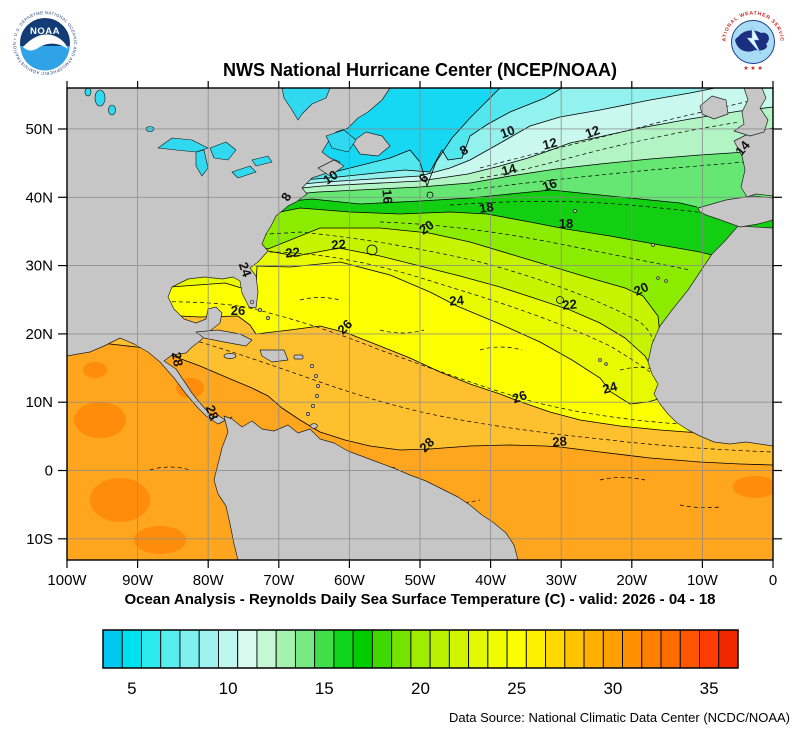  What do you see at coordinates (39, 197) in the screenshot?
I see `y-tick-label: 40N` at bounding box center [39, 197].